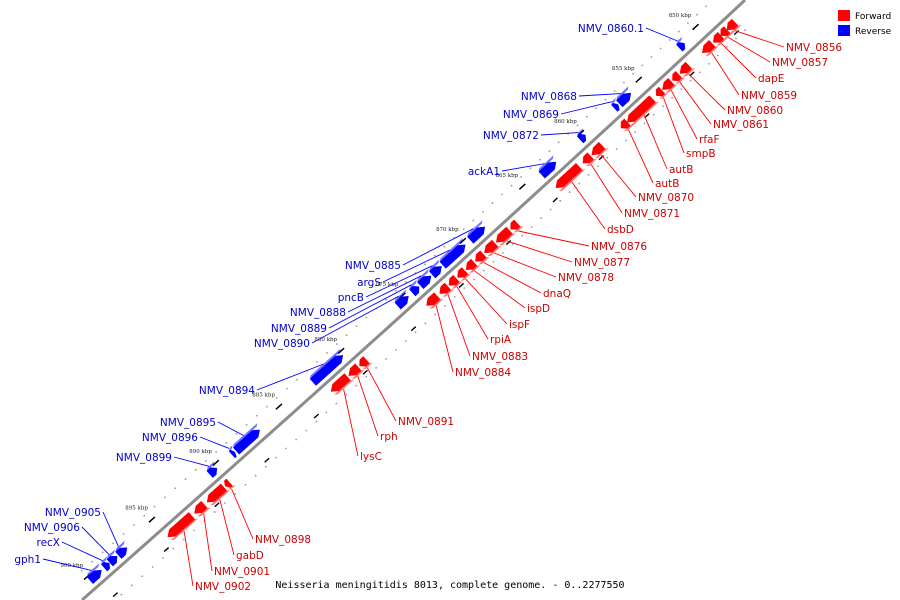 The image size is (900, 600). What do you see at coordinates (283, 540) in the screenshot?
I see `gene-label-NMV_0898: NMV_0898` at bounding box center [283, 540].